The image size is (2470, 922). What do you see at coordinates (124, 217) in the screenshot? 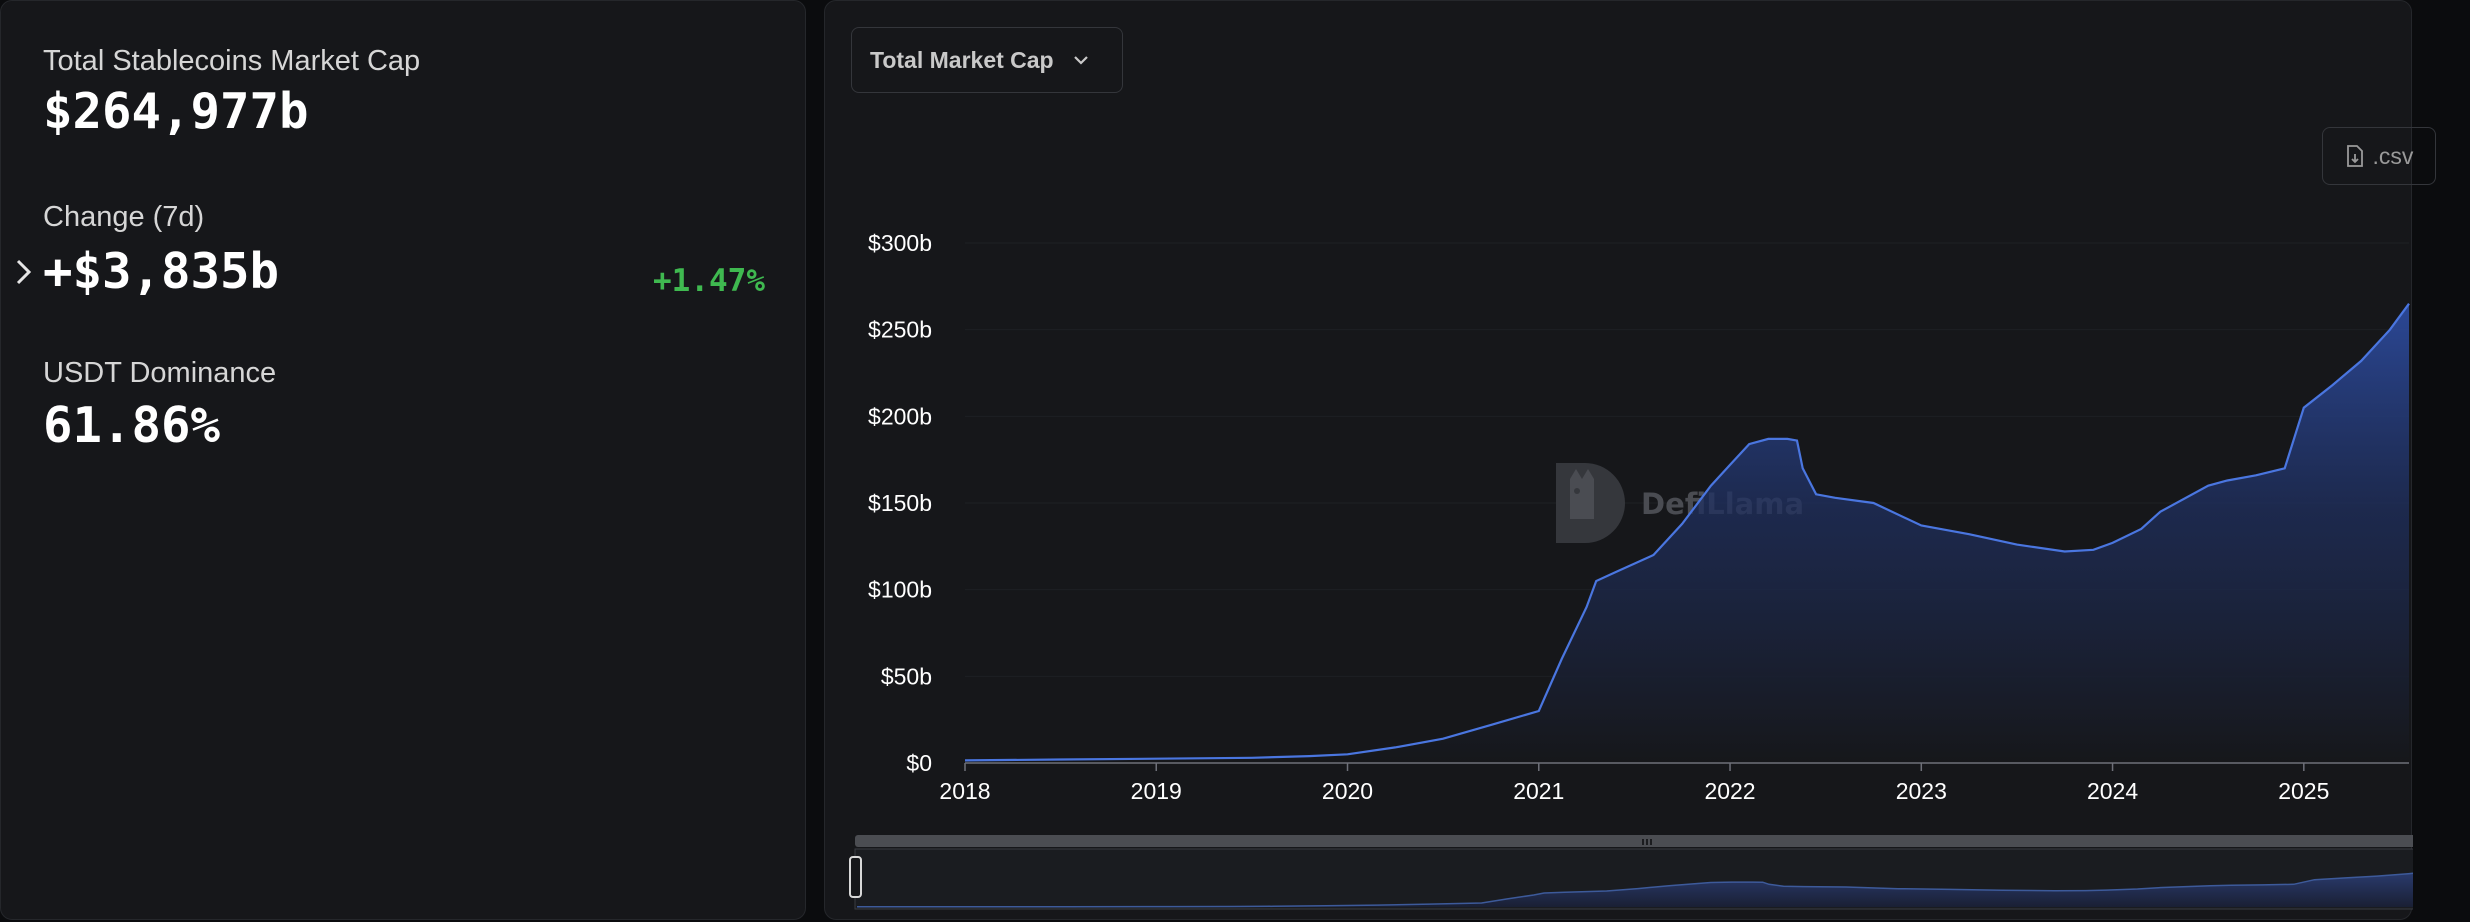
I see `change-7d-label: Change (7d)` at bounding box center [124, 217].